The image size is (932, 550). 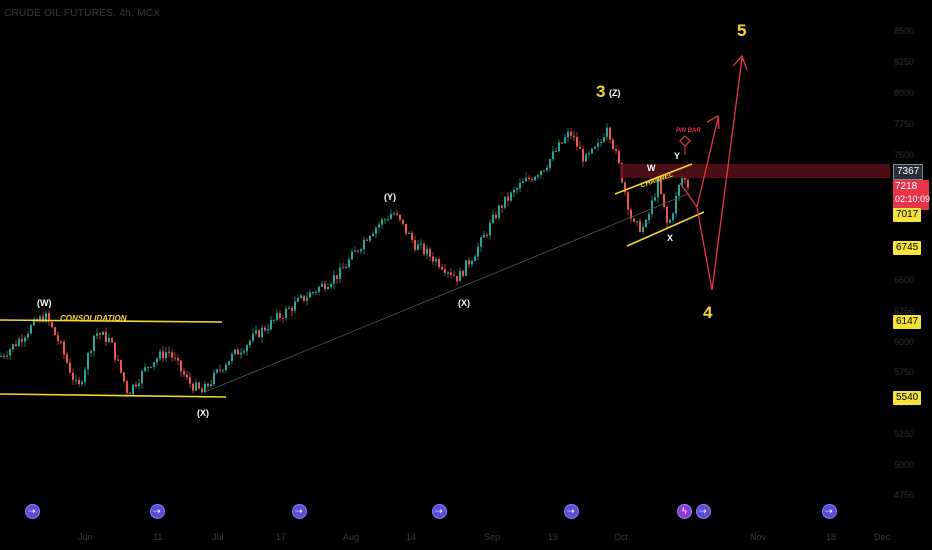 I want to click on level-tag-6147: 6147, so click(x=907, y=322).